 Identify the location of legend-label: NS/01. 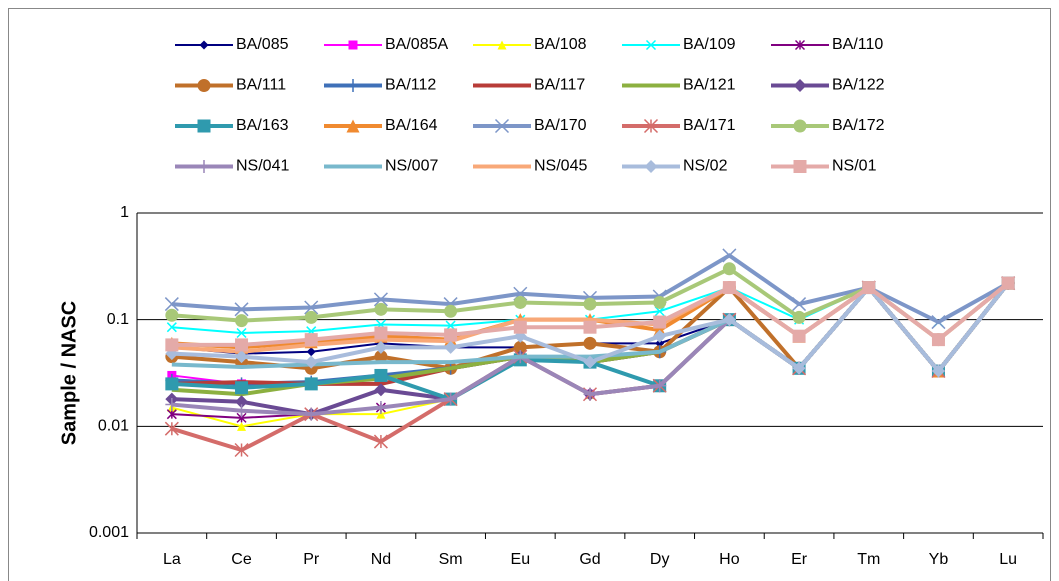
(854, 166).